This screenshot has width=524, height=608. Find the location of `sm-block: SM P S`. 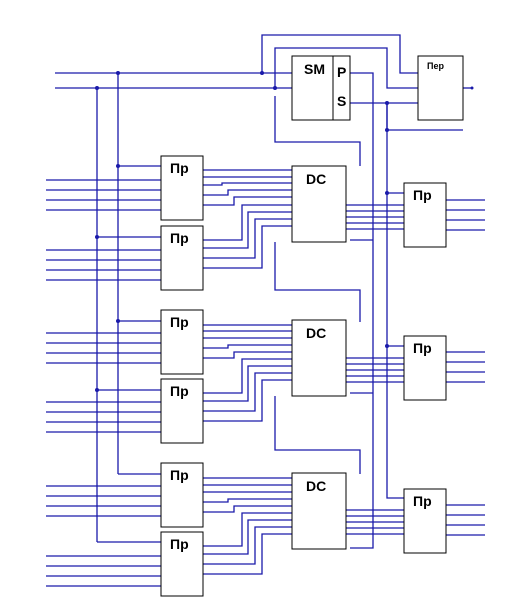

sm-block: SM P S is located at coordinates (321, 88).